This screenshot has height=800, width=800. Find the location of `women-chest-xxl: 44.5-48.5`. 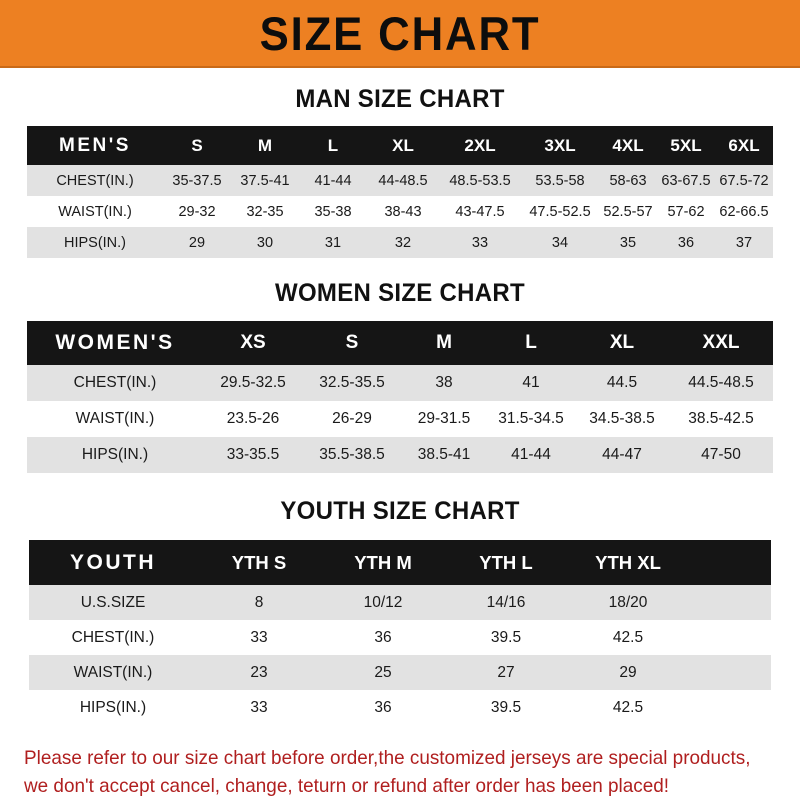

women-chest-xxl: 44.5-48.5 is located at coordinates (721, 383).